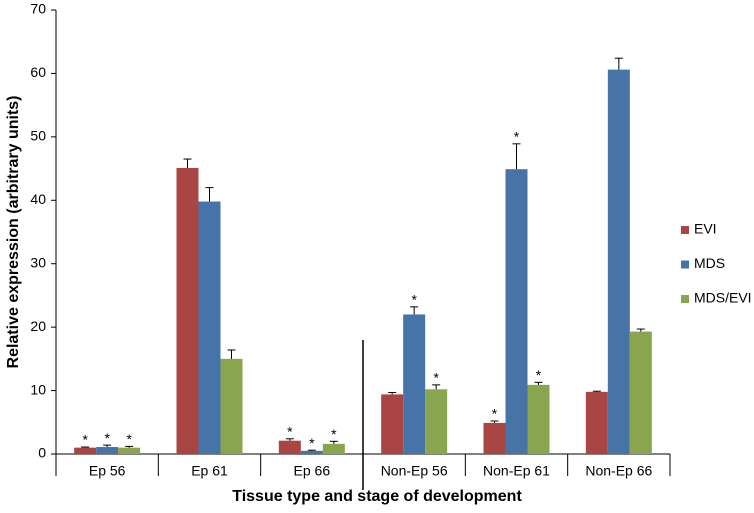 Image resolution: width=754 pixels, height=513 pixels. Describe the element at coordinates (42, 453) in the screenshot. I see `y-tick-label: 0` at that location.